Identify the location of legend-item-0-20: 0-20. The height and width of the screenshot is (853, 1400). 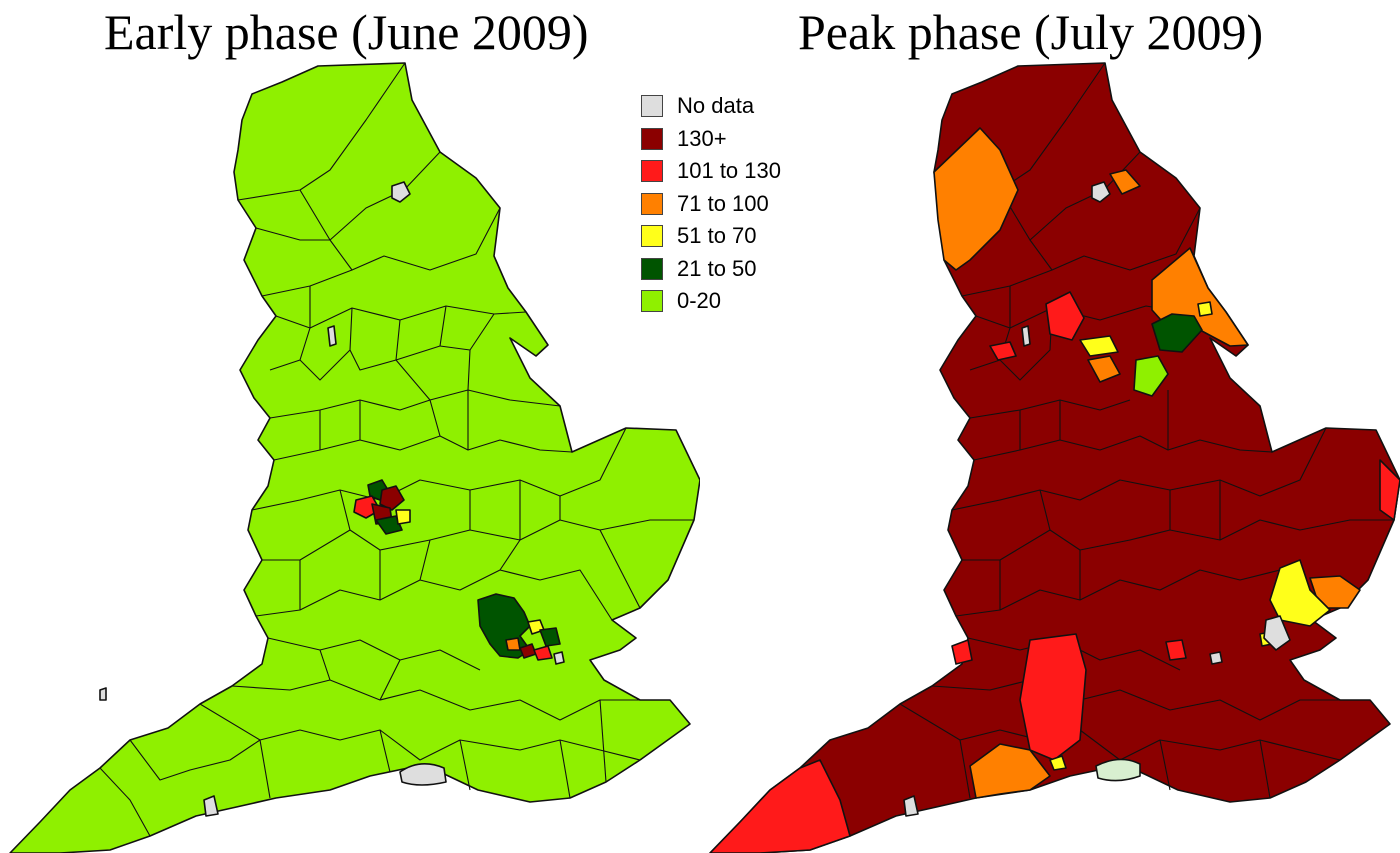
(711, 301).